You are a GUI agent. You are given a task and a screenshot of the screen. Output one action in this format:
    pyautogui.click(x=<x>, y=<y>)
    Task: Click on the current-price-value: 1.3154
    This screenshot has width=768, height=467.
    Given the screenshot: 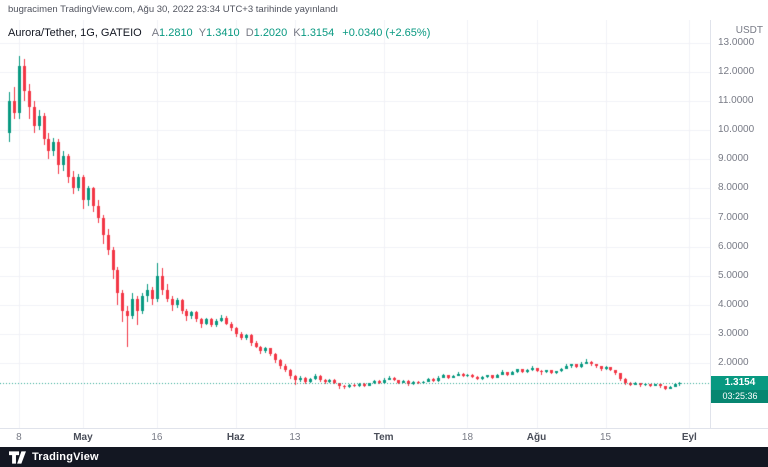 What is the action you would take?
    pyautogui.click(x=740, y=382)
    